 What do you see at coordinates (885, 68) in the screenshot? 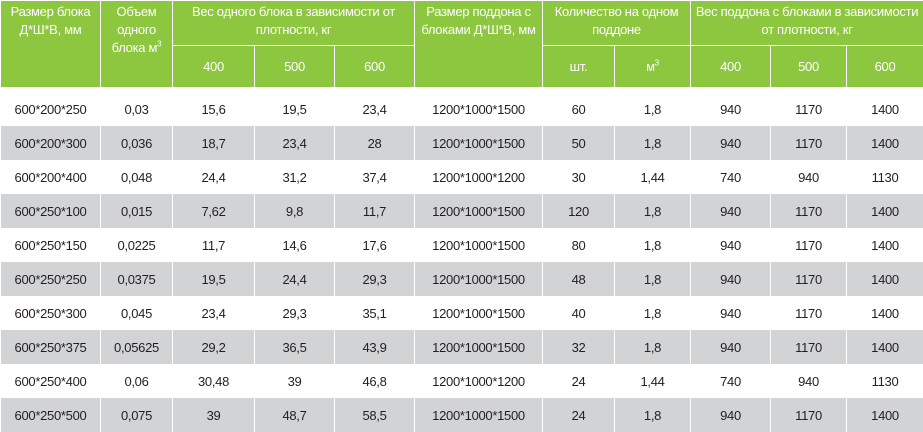
I see `header-pallet-density-600: 600` at bounding box center [885, 68].